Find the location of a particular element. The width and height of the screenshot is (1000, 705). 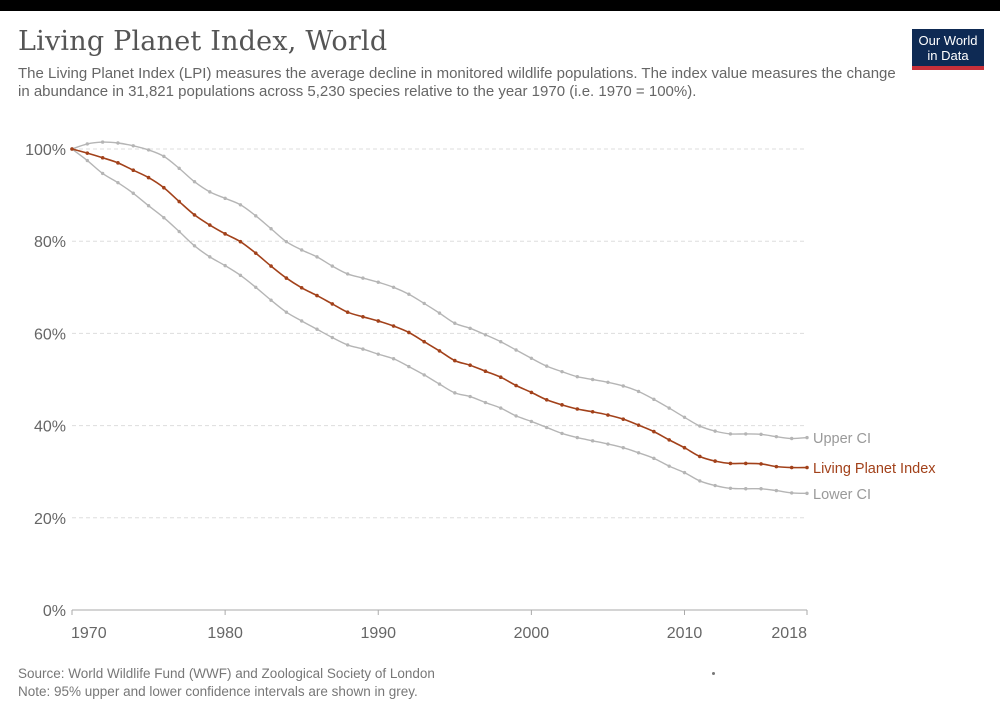

top-bar is located at coordinates (500, 5).